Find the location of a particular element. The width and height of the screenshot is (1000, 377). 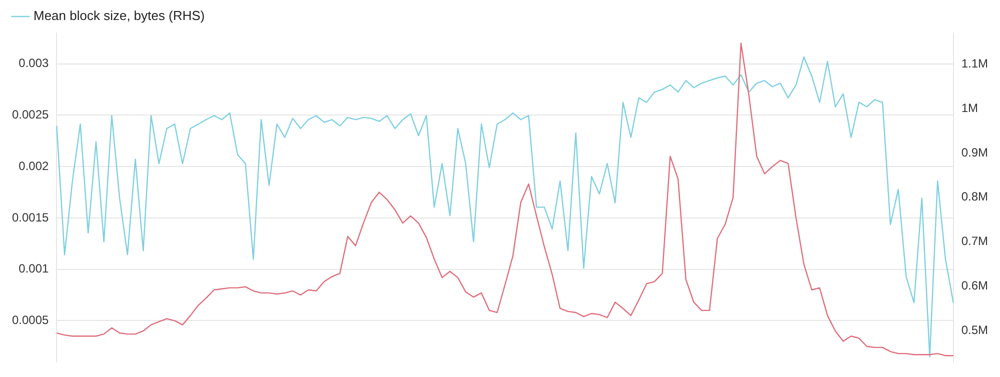

y2-tick-label: 1M is located at coordinates (969, 107).